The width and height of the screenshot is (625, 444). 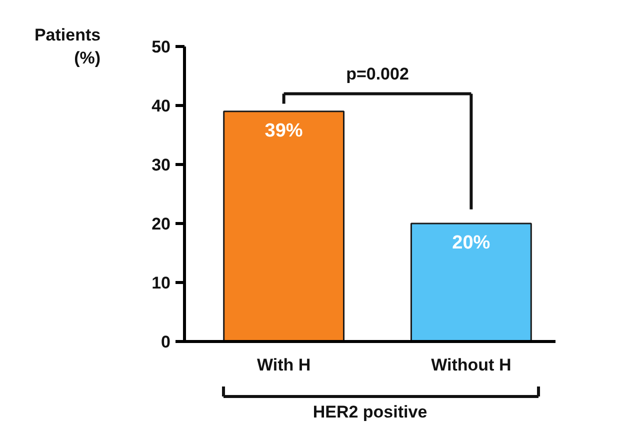 What do you see at coordinates (161, 224) in the screenshot?
I see `y-tick-label: 20` at bounding box center [161, 224].